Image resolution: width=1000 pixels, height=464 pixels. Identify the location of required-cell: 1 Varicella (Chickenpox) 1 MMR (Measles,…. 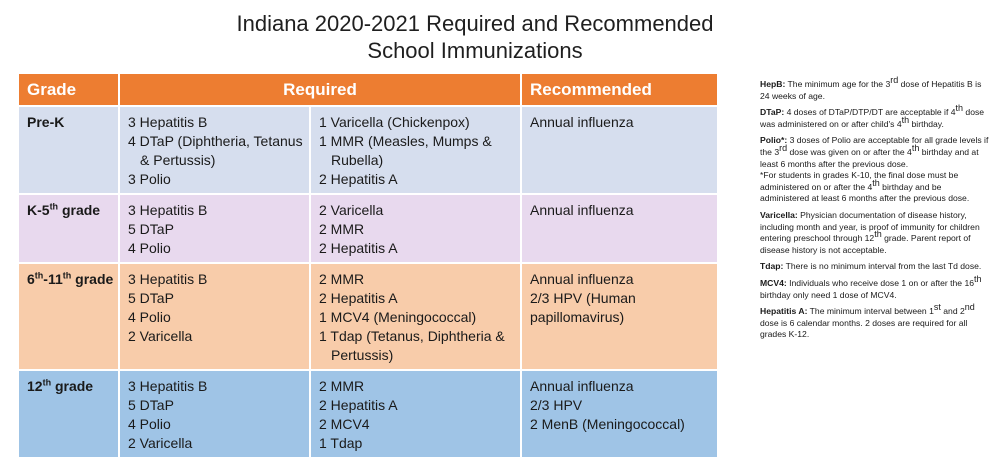
(415, 150).